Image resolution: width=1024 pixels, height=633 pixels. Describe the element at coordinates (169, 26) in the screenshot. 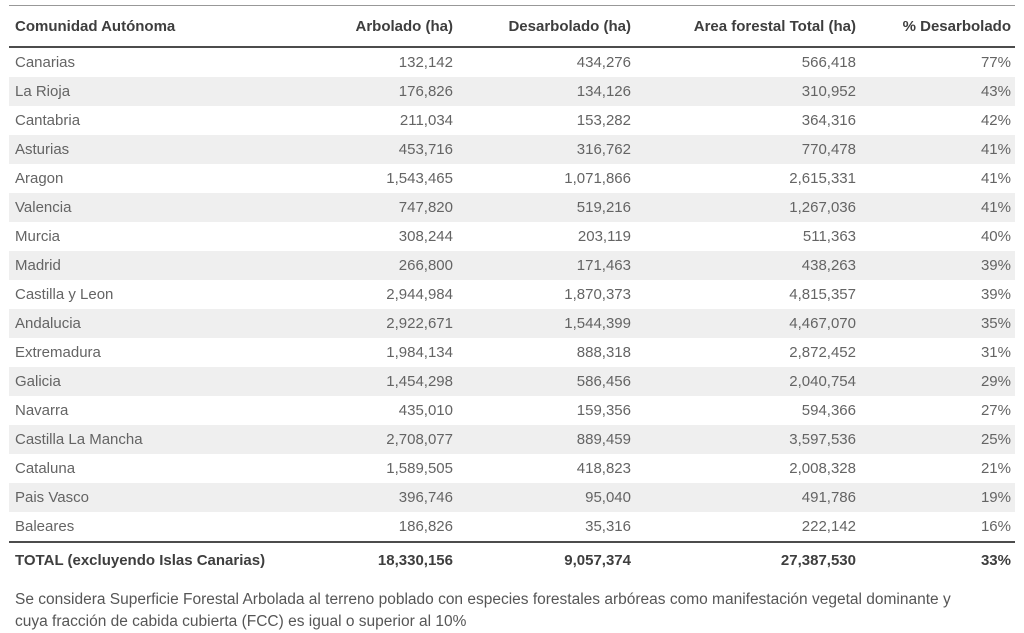

I see `column-header-comunidad-autonoma: Comunidad Autónoma` at that location.